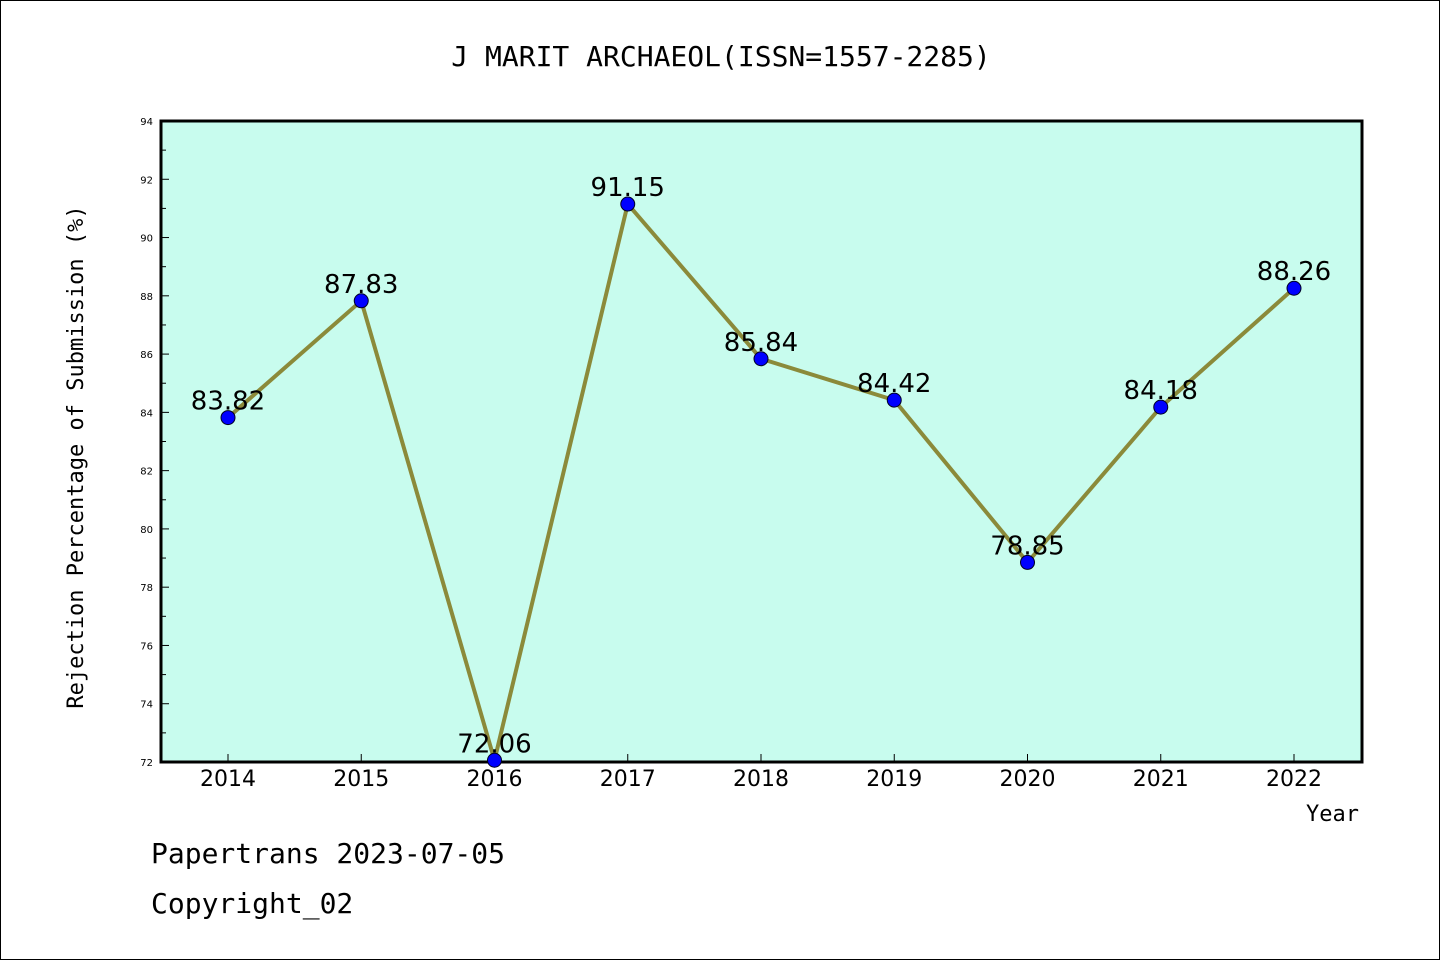  What do you see at coordinates (146, 239) in the screenshot?
I see `y-tick-label: 90` at bounding box center [146, 239].